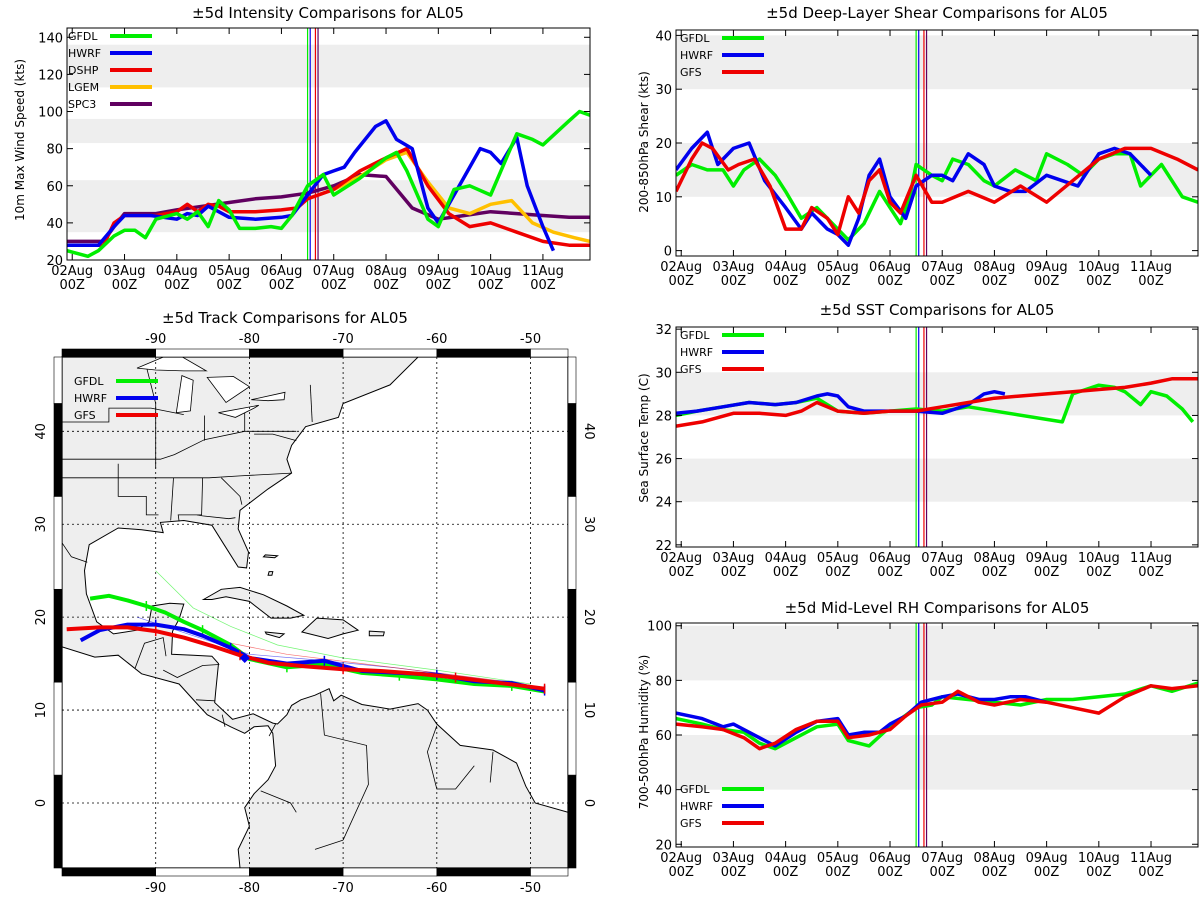 The image size is (1200, 904). I want to click on rh-legend-label: GFS, so click(691, 823).